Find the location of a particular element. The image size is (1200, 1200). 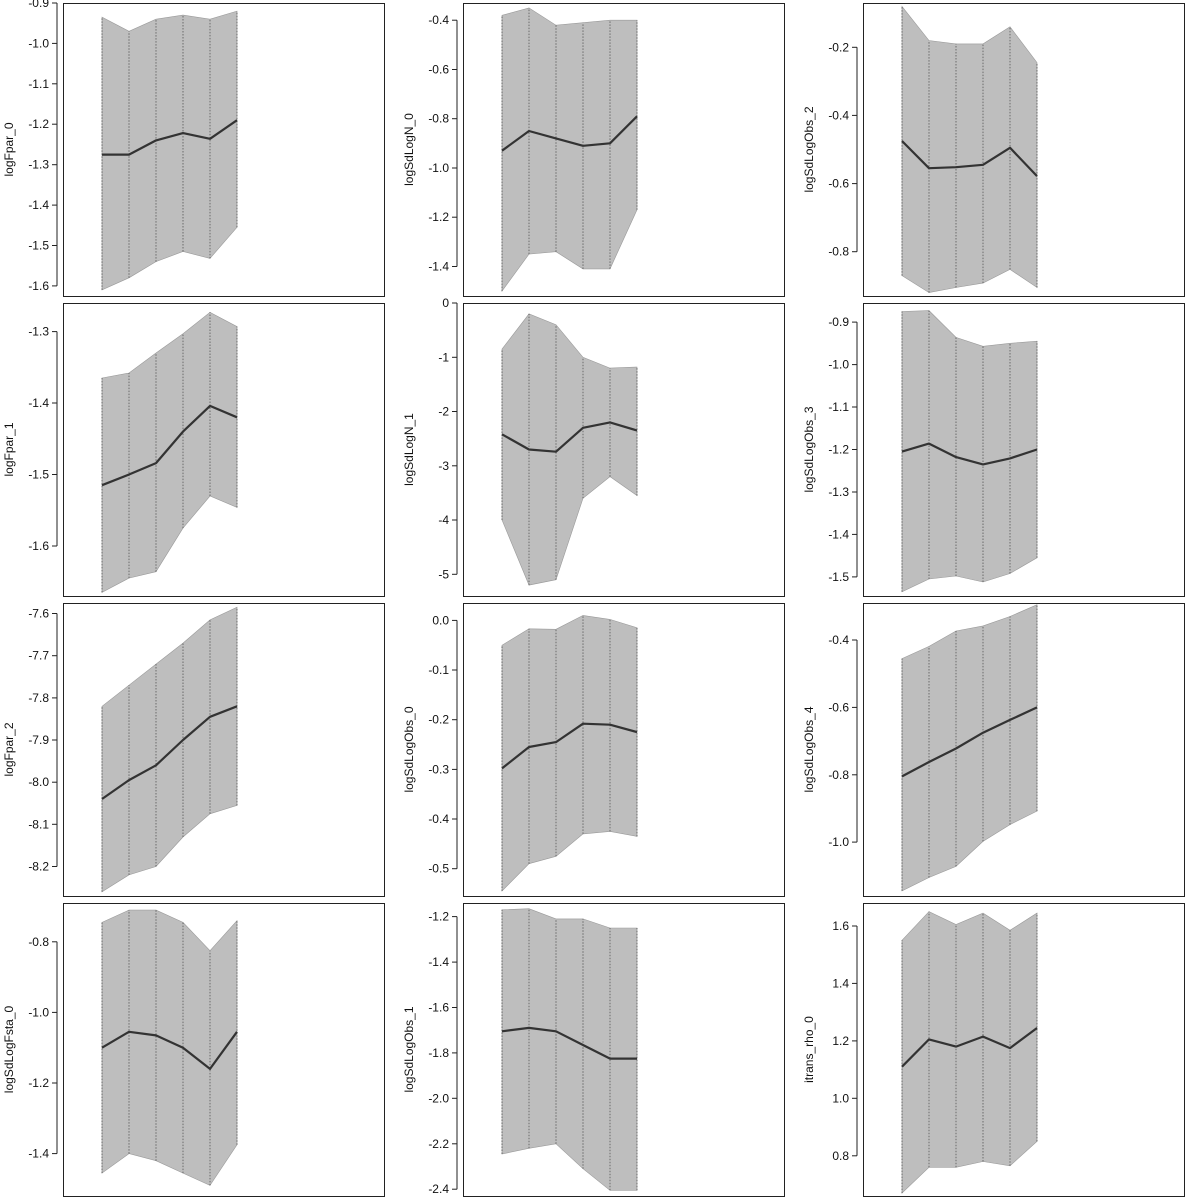

y-tick-label: 1.6 is located at coordinates (840, 926).